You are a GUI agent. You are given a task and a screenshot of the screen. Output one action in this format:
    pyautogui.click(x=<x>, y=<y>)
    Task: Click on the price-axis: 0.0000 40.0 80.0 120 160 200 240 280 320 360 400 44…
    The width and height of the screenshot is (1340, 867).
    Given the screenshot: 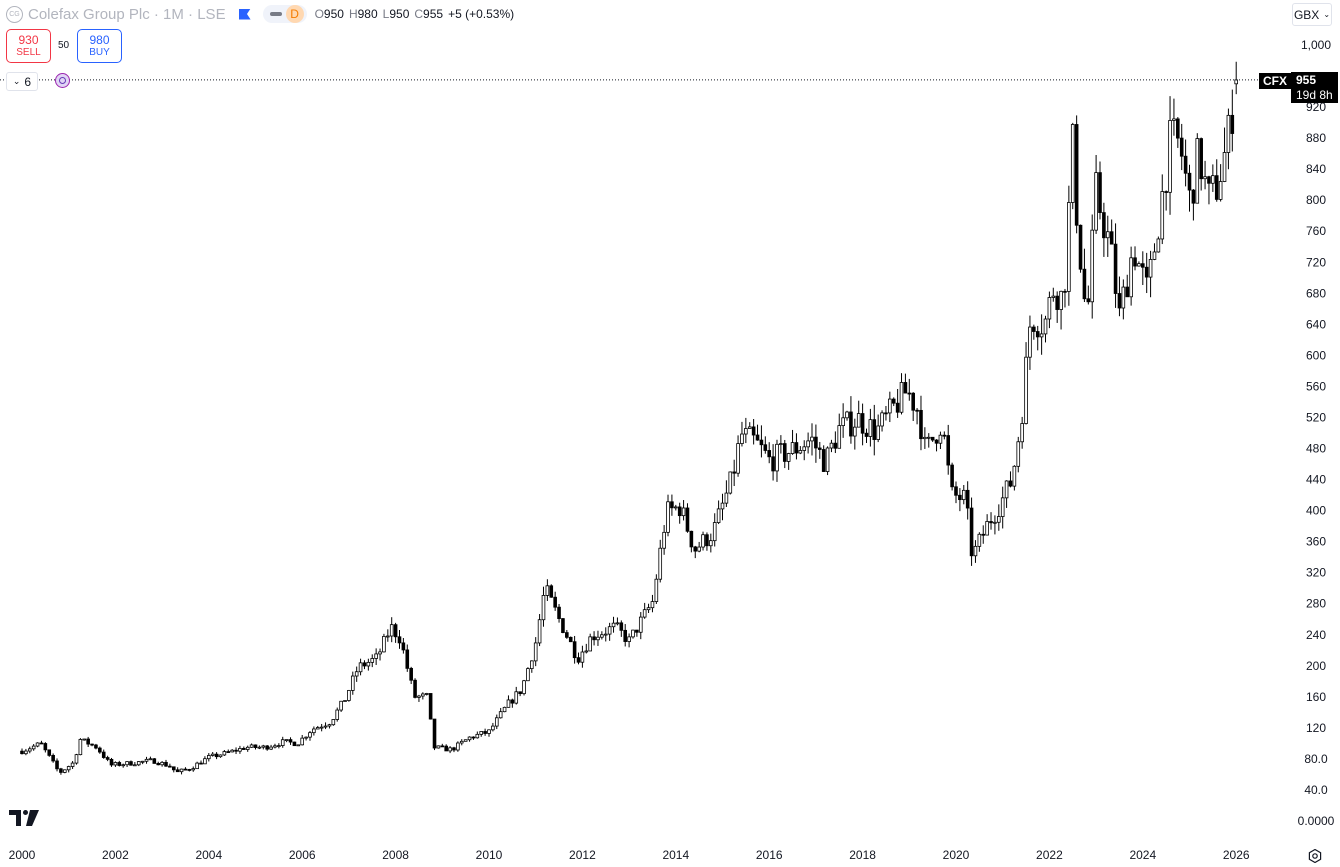 What is the action you would take?
    pyautogui.click(x=1316, y=433)
    